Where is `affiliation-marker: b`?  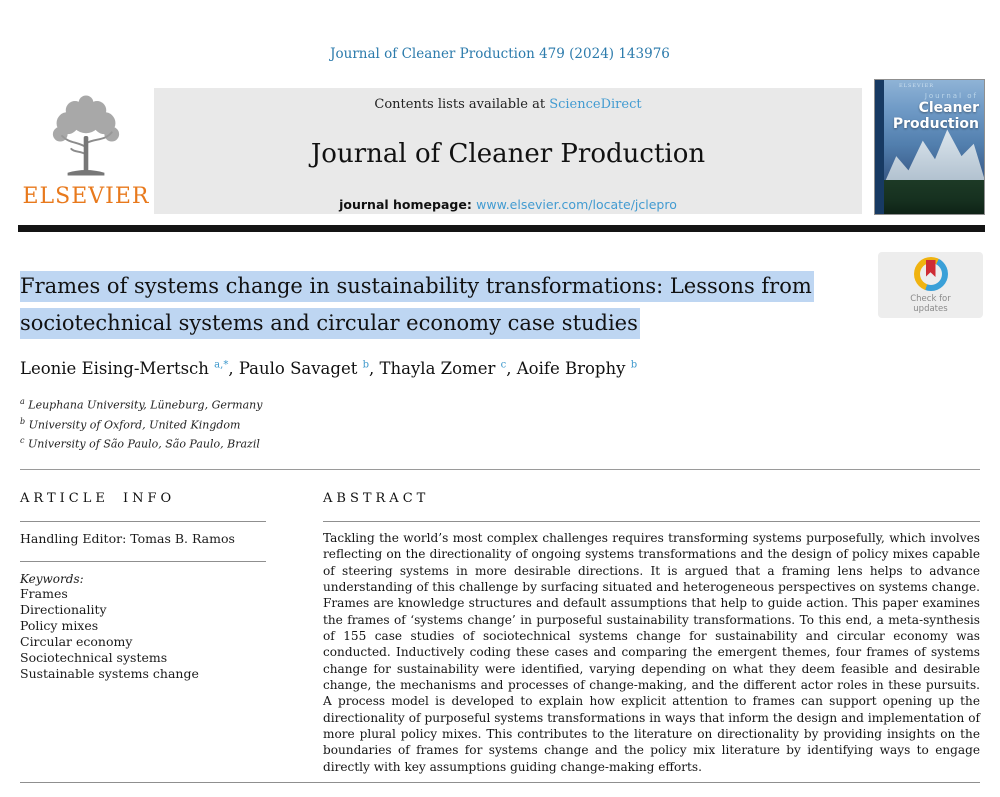 affiliation-marker: b is located at coordinates (23, 421).